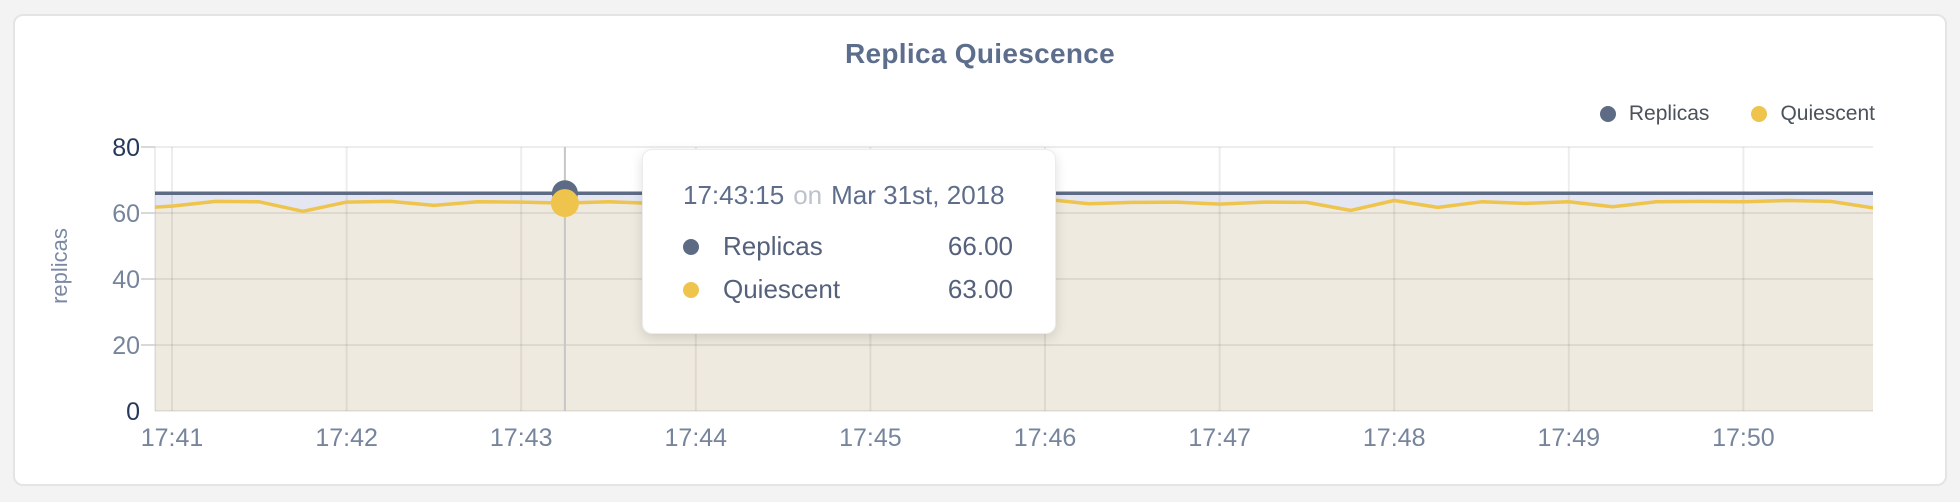  What do you see at coordinates (980, 289) in the screenshot?
I see `tooltip-row-value: 63.00` at bounding box center [980, 289].